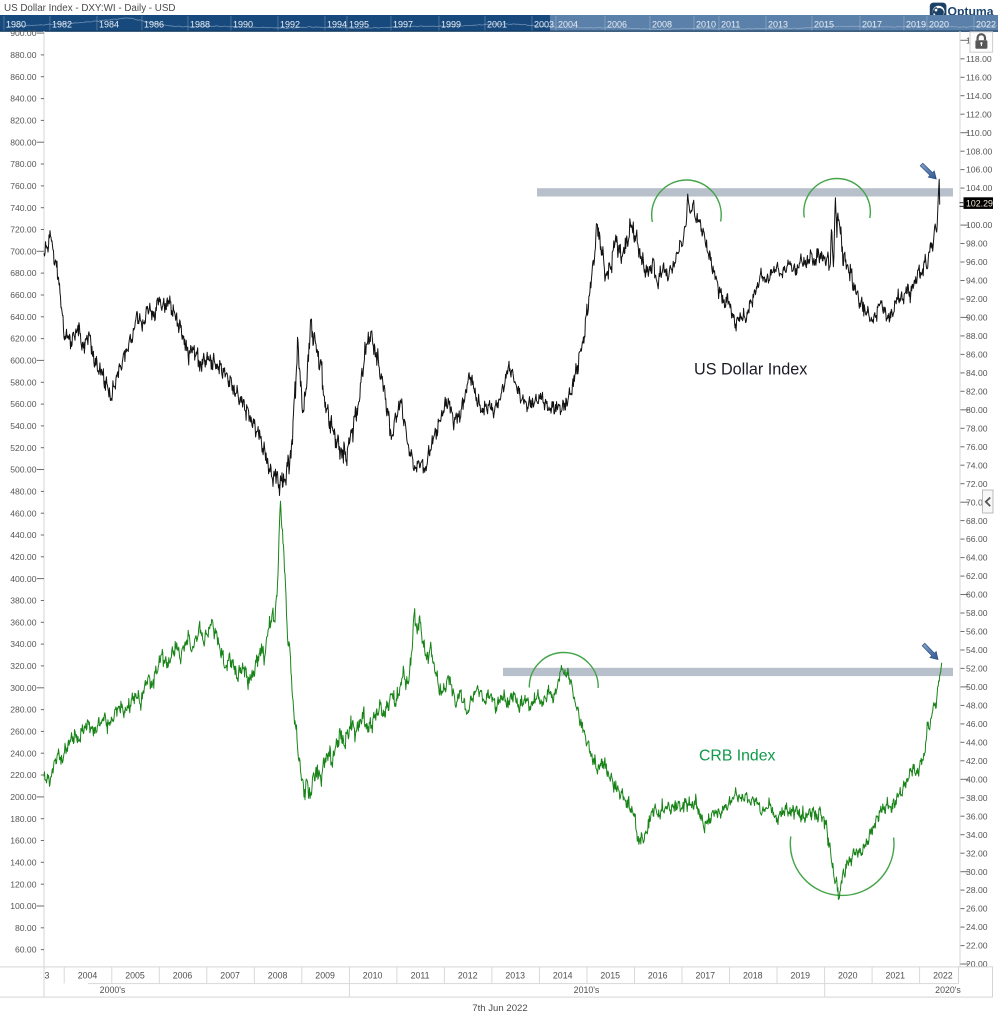 This screenshot has height=1024, width=998. I want to click on svg-text: 720.00, so click(23, 230).